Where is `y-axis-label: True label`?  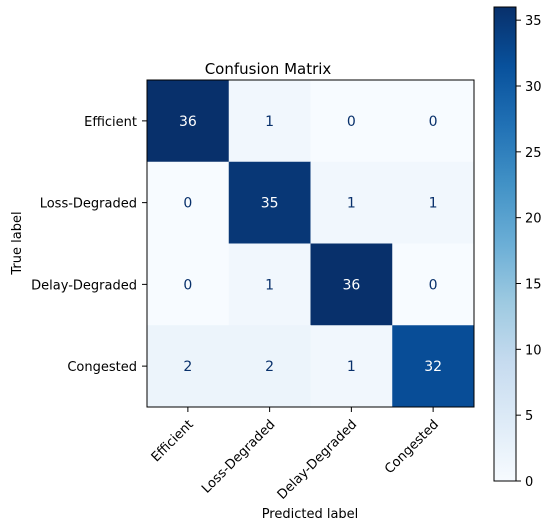
y-axis-label: True label is located at coordinates (17, 243).